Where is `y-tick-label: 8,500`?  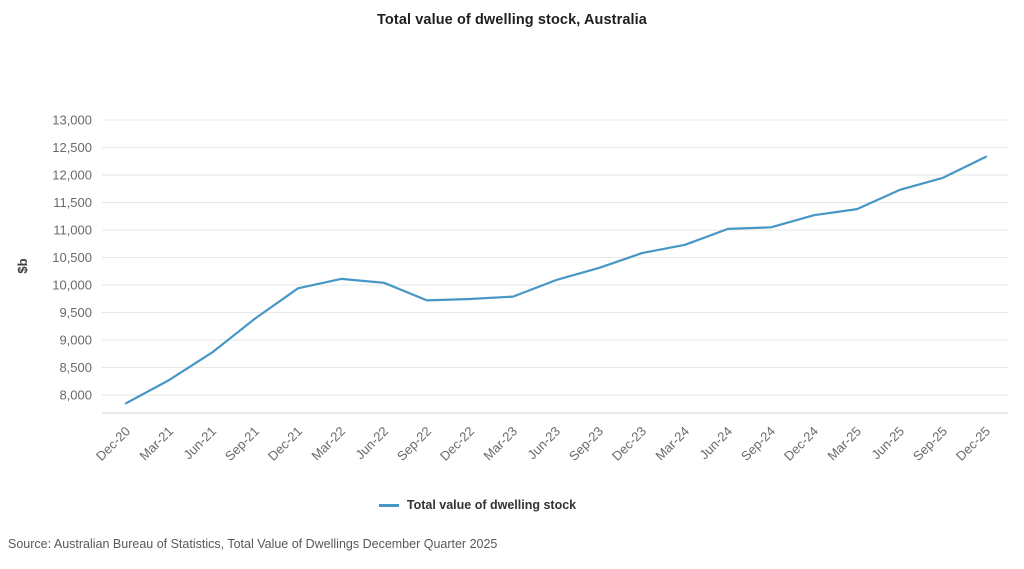
y-tick-label: 8,500 is located at coordinates (75, 367).